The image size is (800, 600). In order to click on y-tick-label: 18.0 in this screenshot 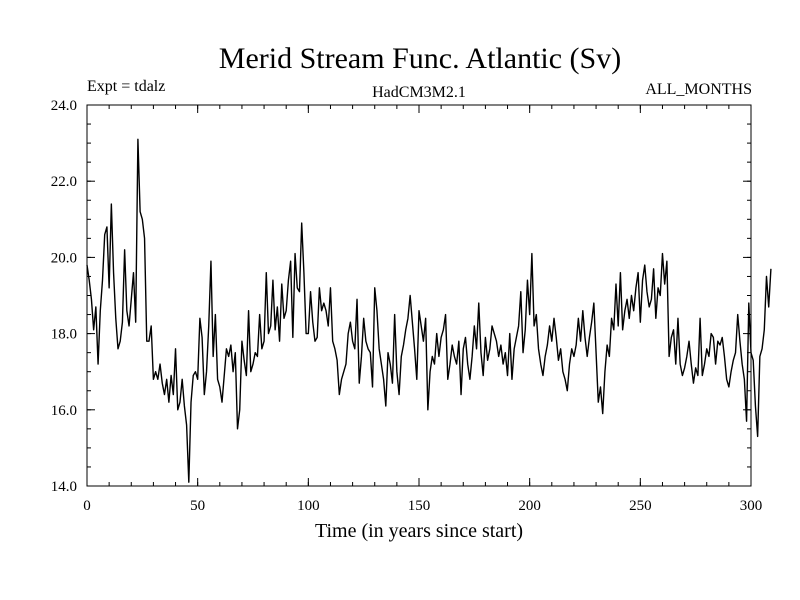, I will do `click(64, 335)`.